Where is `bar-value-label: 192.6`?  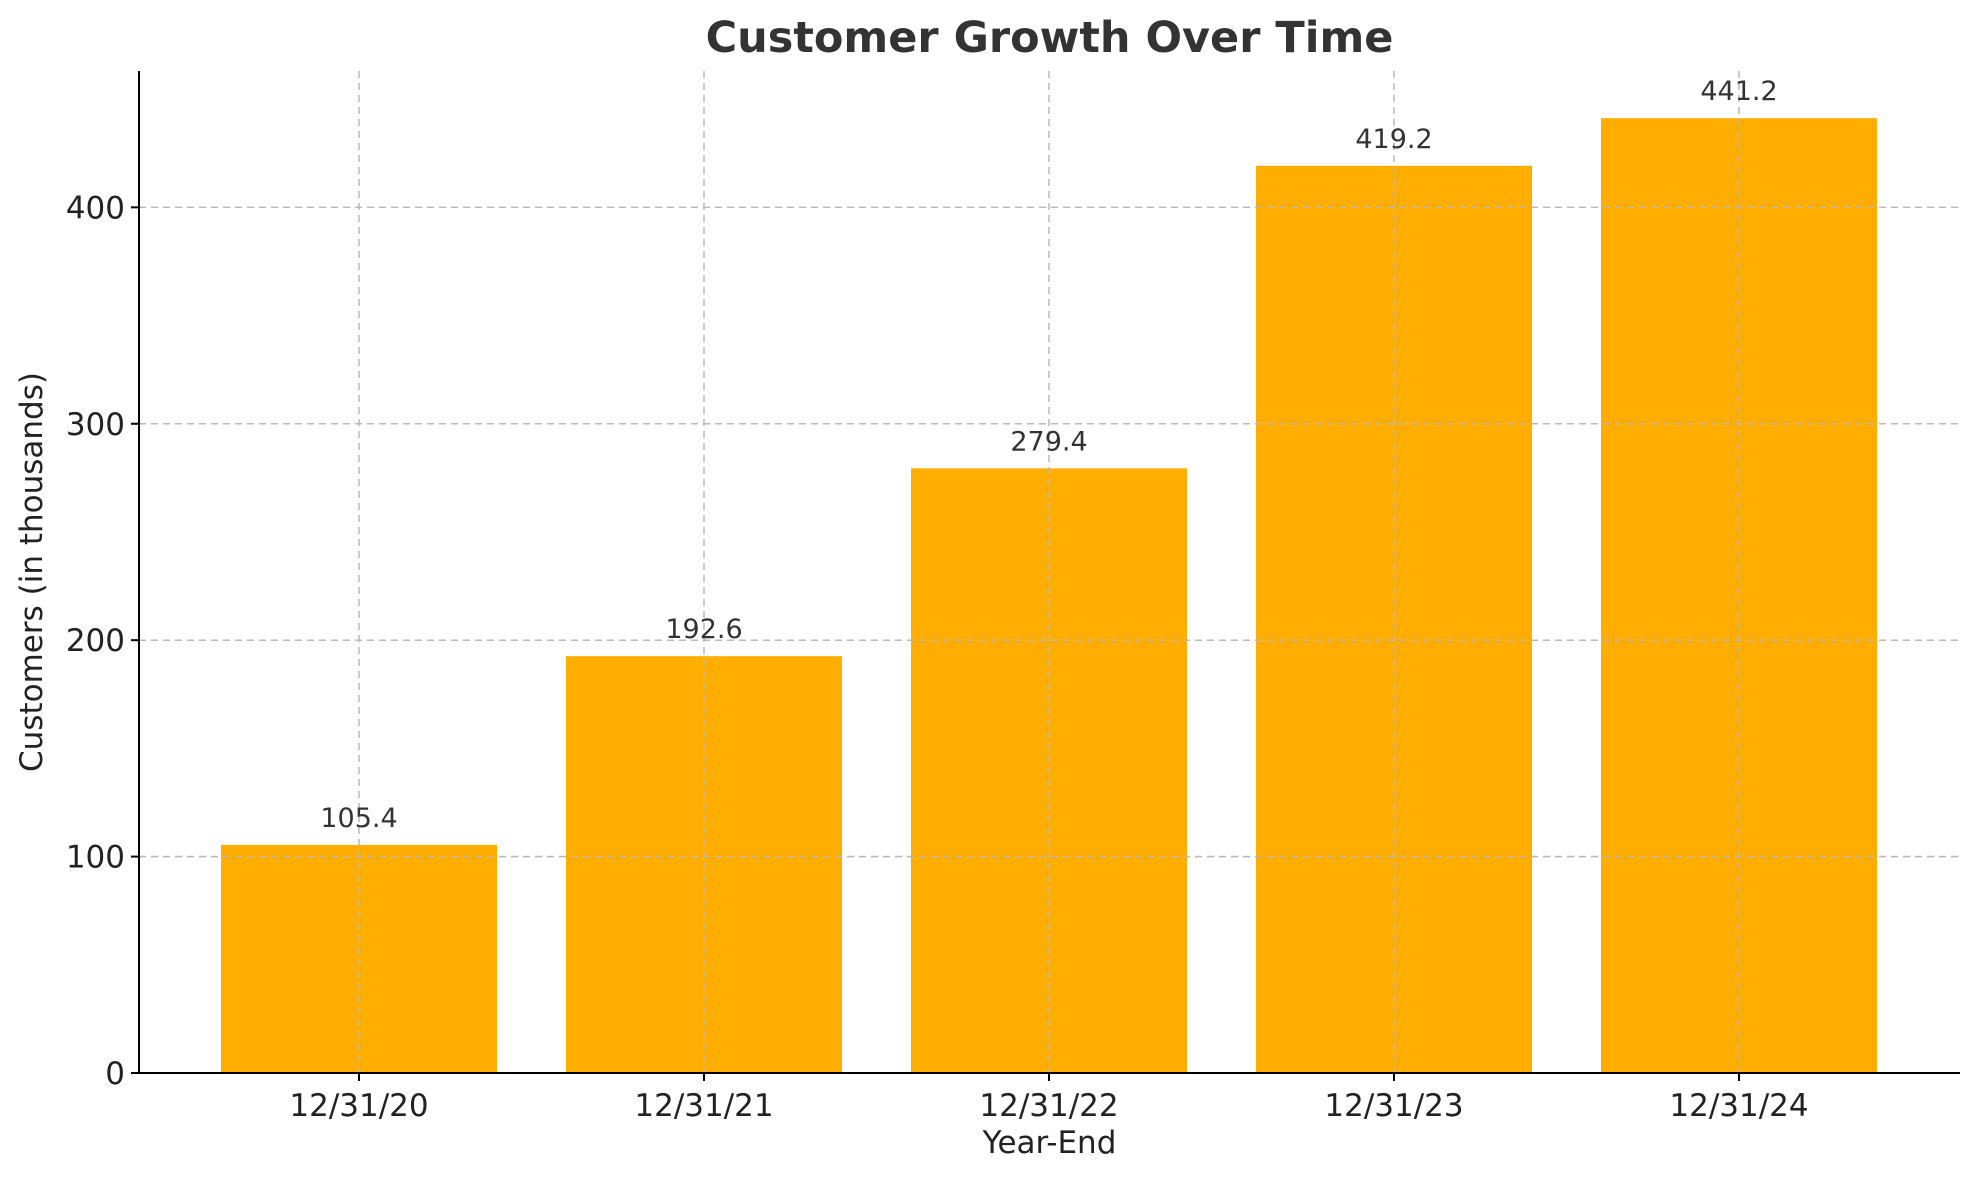 bar-value-label: 192.6 is located at coordinates (703, 629).